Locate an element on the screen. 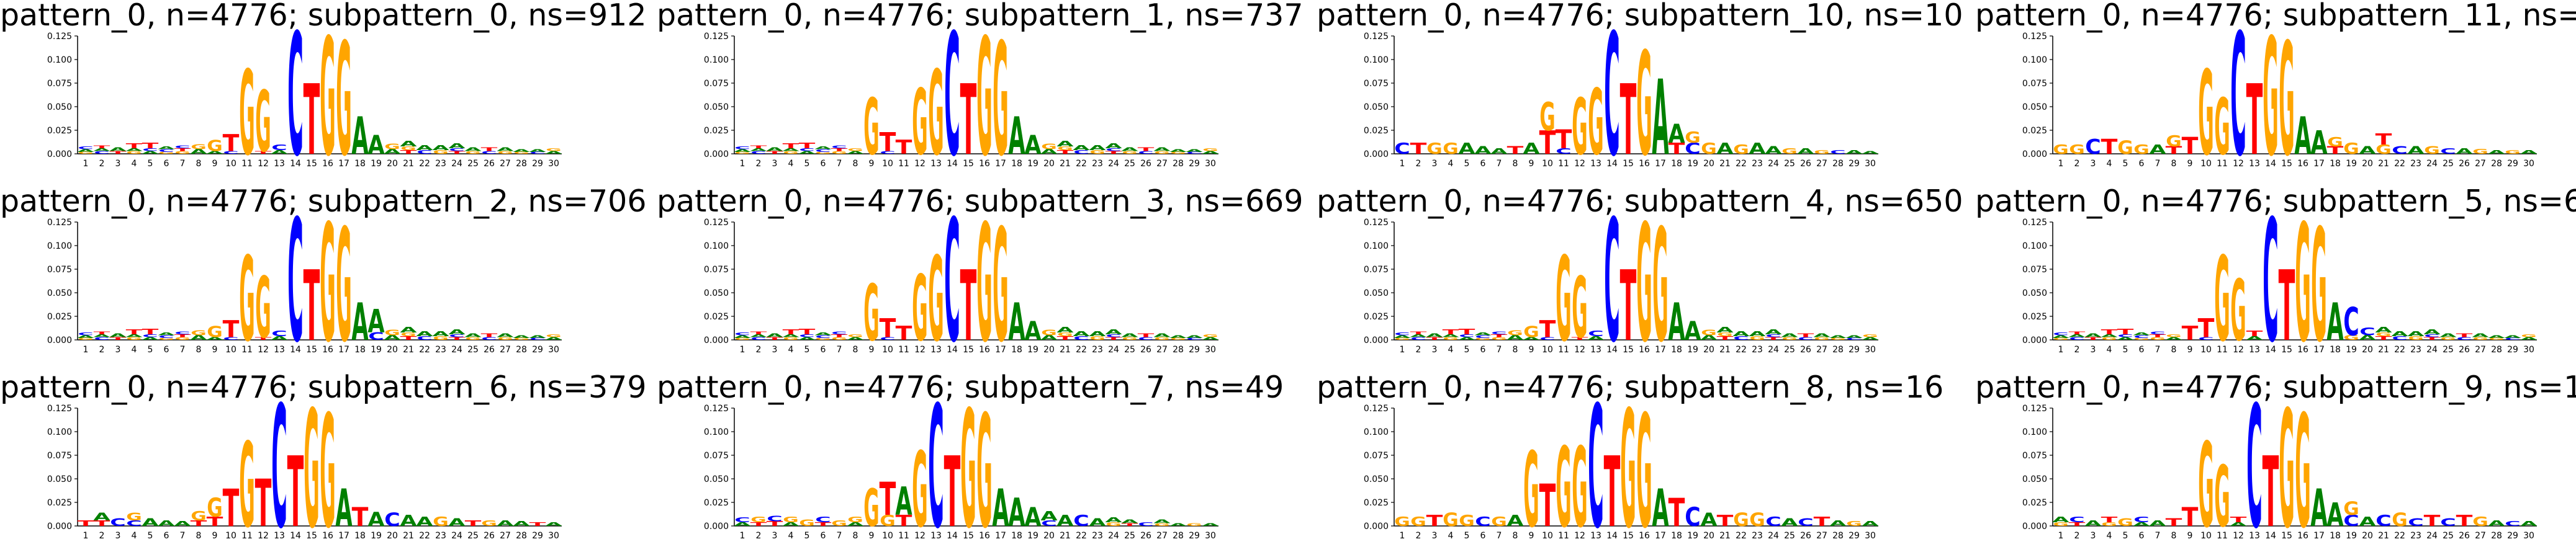 The height and width of the screenshot is (552, 2576). x-tick-label: 11 is located at coordinates (1563, 164).